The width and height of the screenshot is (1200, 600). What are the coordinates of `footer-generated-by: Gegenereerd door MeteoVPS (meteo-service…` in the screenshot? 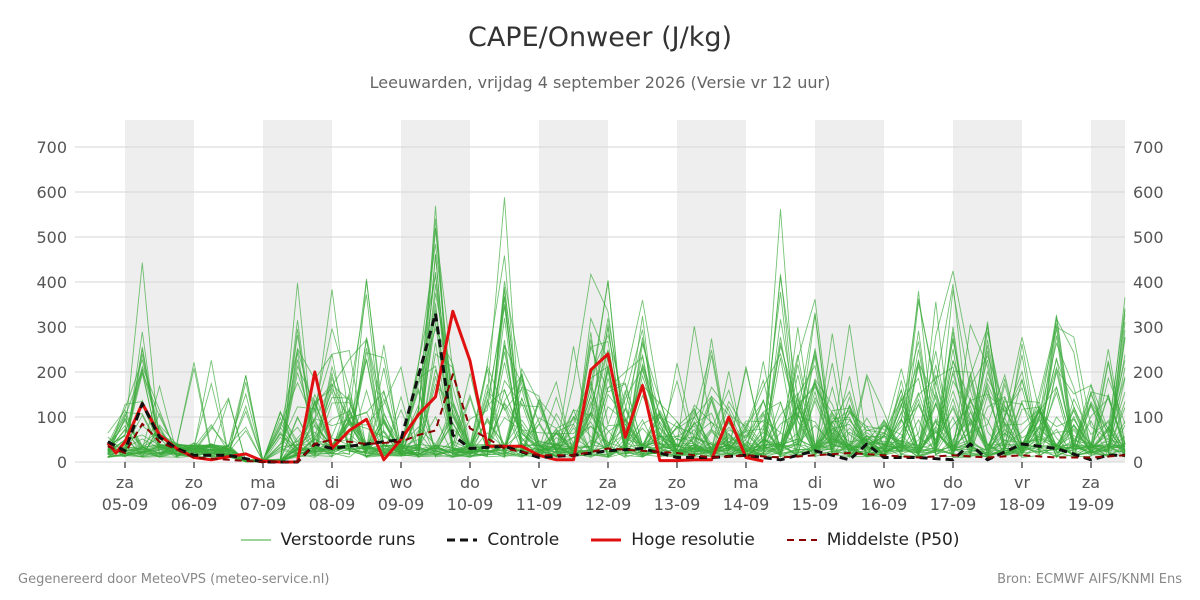 It's located at (174, 579).